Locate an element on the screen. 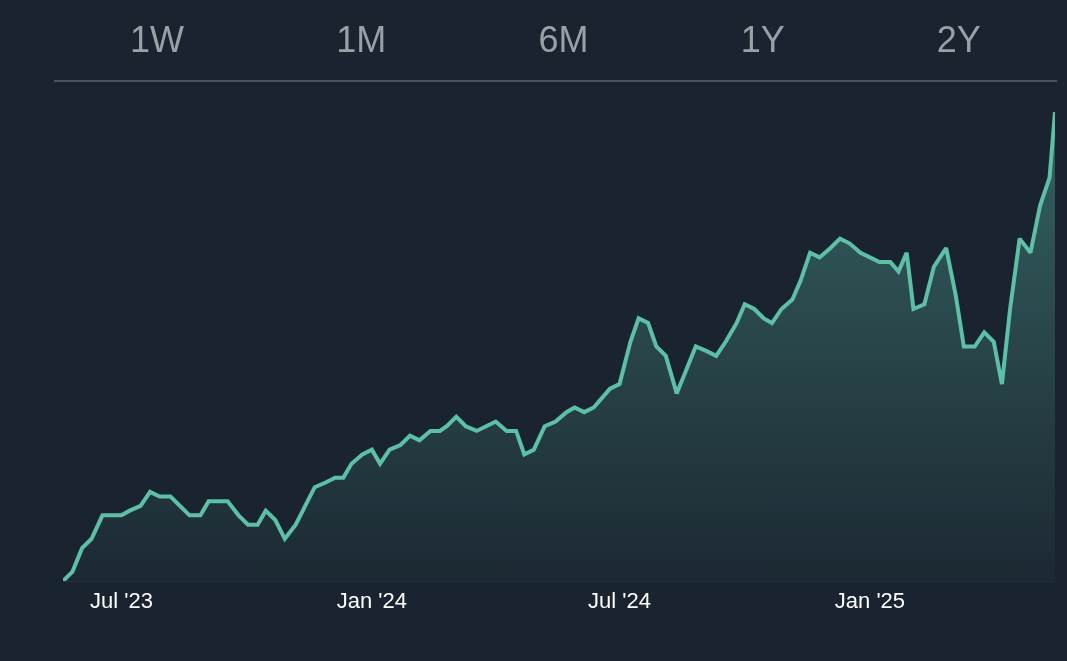  text: 1W is located at coordinates (157, 40).